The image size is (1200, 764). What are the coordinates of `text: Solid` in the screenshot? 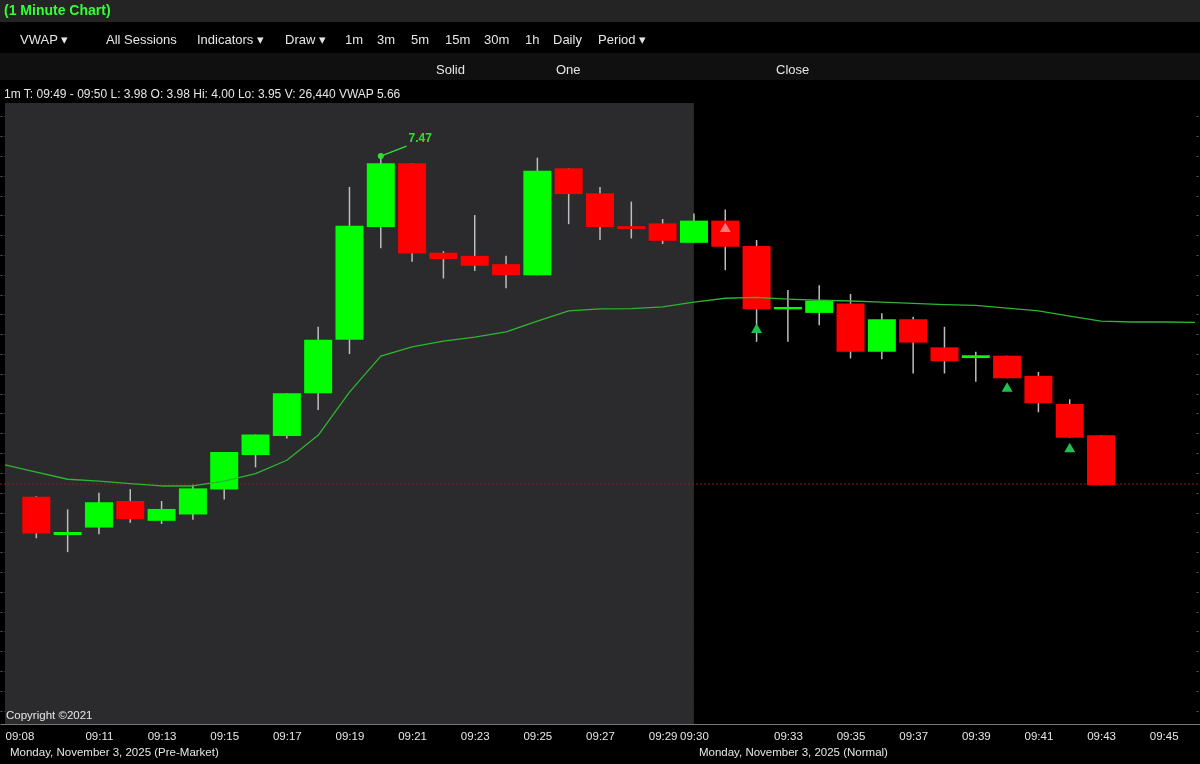 It's located at (450, 69).